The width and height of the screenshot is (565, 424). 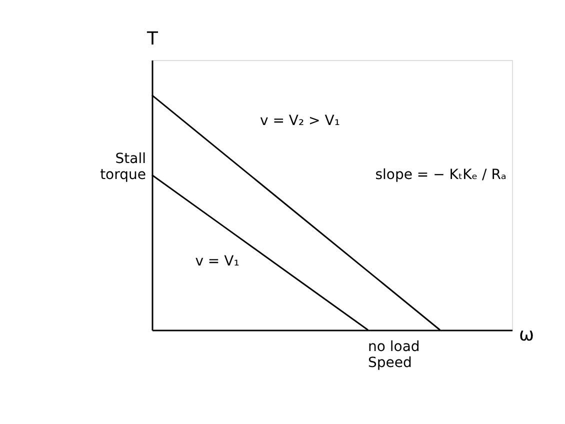 What do you see at coordinates (300, 121) in the screenshot?
I see `annotation: v = V₂ > V₁` at bounding box center [300, 121].